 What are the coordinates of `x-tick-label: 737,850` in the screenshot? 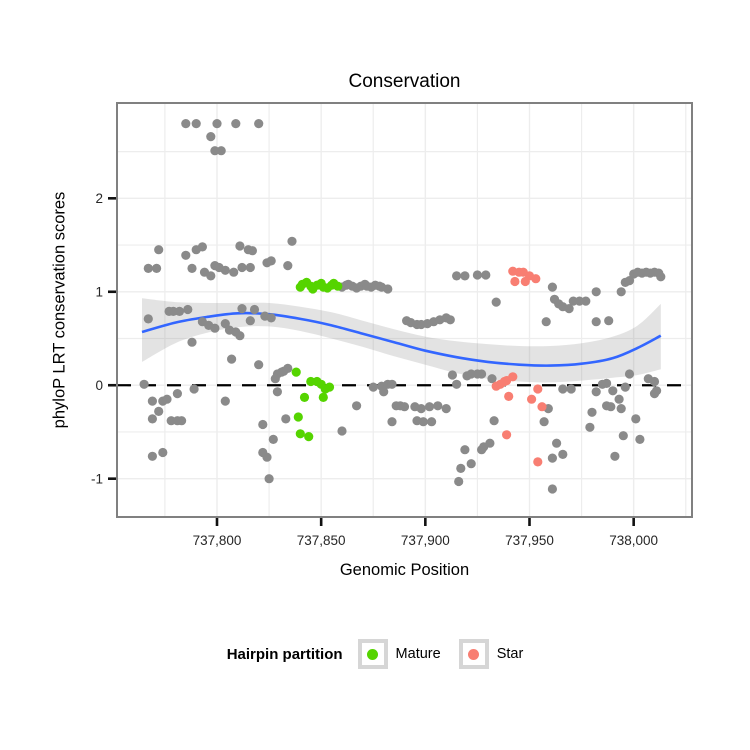 It's located at (321, 540).